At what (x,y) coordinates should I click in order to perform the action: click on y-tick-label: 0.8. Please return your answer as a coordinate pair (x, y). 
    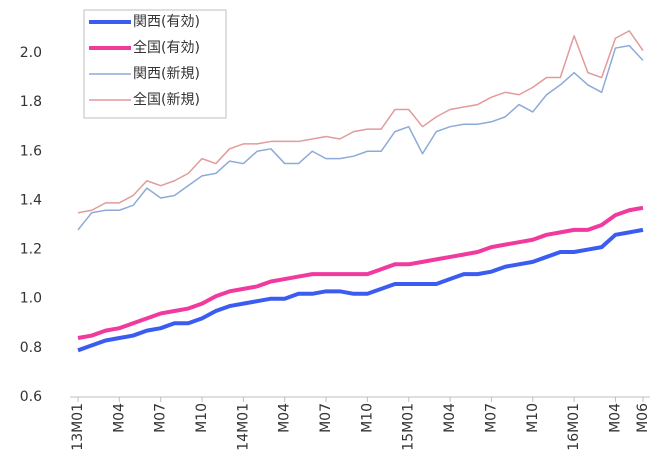
    Looking at the image, I should click on (31, 348).